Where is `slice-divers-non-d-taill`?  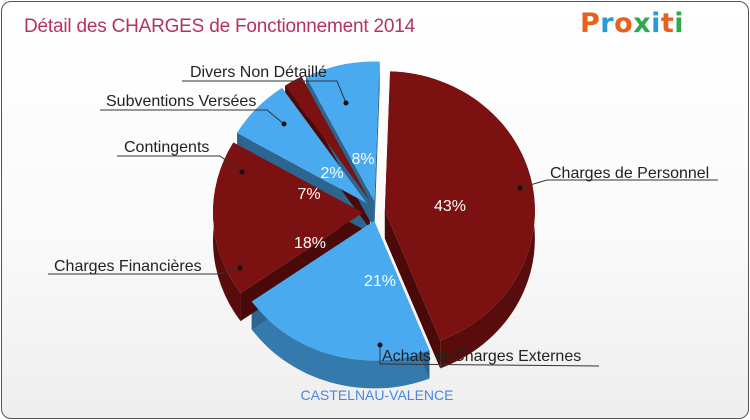
slice-divers-non-d-taill is located at coordinates (343, 131).